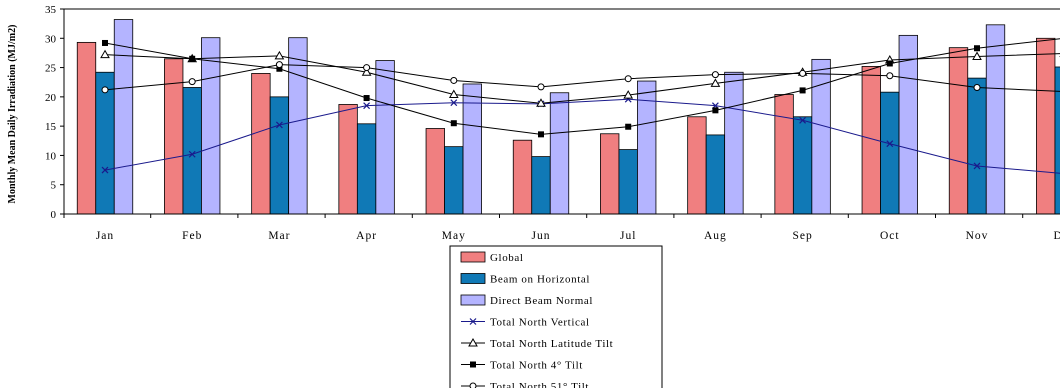  I want to click on y-tick-label: 35, so click(51, 10).